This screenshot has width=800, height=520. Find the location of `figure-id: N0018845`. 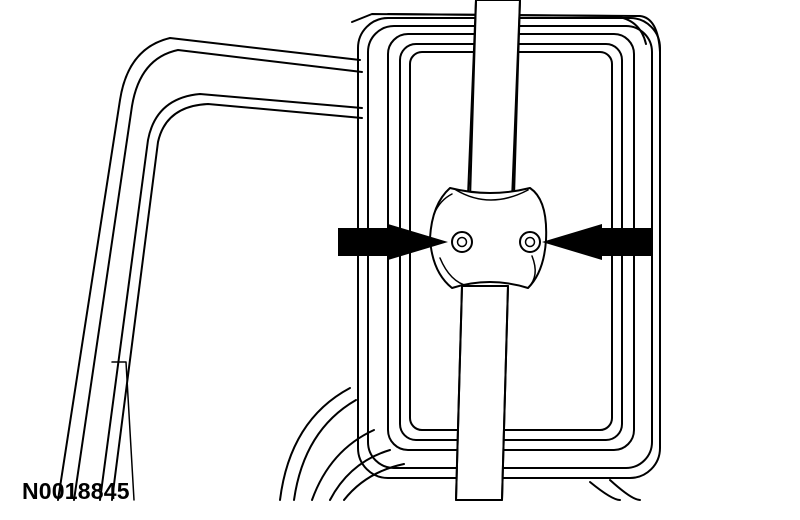

figure-id: N0018845 is located at coordinates (76, 491).